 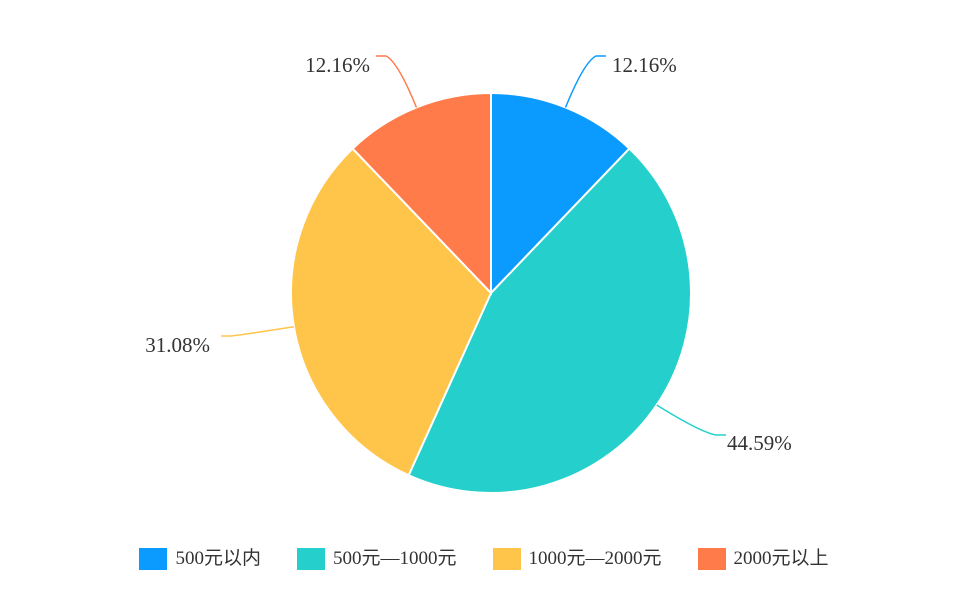 What do you see at coordinates (484, 559) in the screenshot?
I see `legend: 500元以内 500元—1000元 1000元—2000元 2000元以上` at bounding box center [484, 559].